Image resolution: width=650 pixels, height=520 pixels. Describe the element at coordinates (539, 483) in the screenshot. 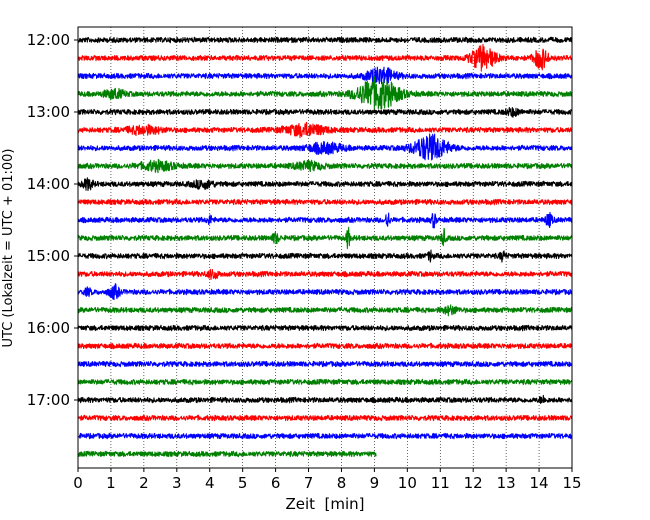

I see `x-tick-label: 14` at that location.